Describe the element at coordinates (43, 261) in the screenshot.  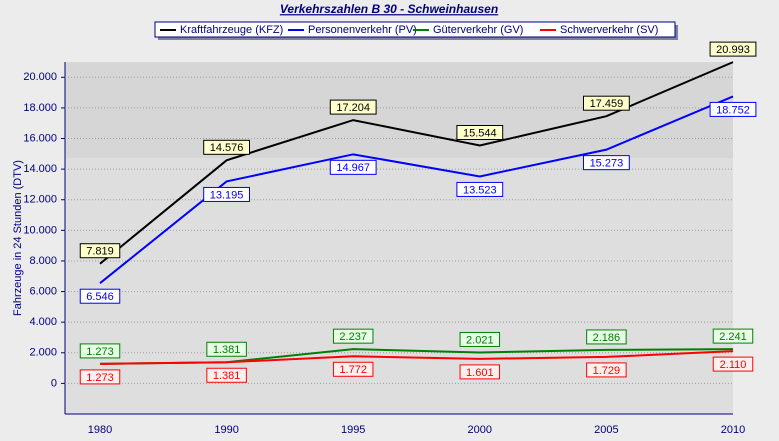
I see `y-tick-label: 8.000` at that location.